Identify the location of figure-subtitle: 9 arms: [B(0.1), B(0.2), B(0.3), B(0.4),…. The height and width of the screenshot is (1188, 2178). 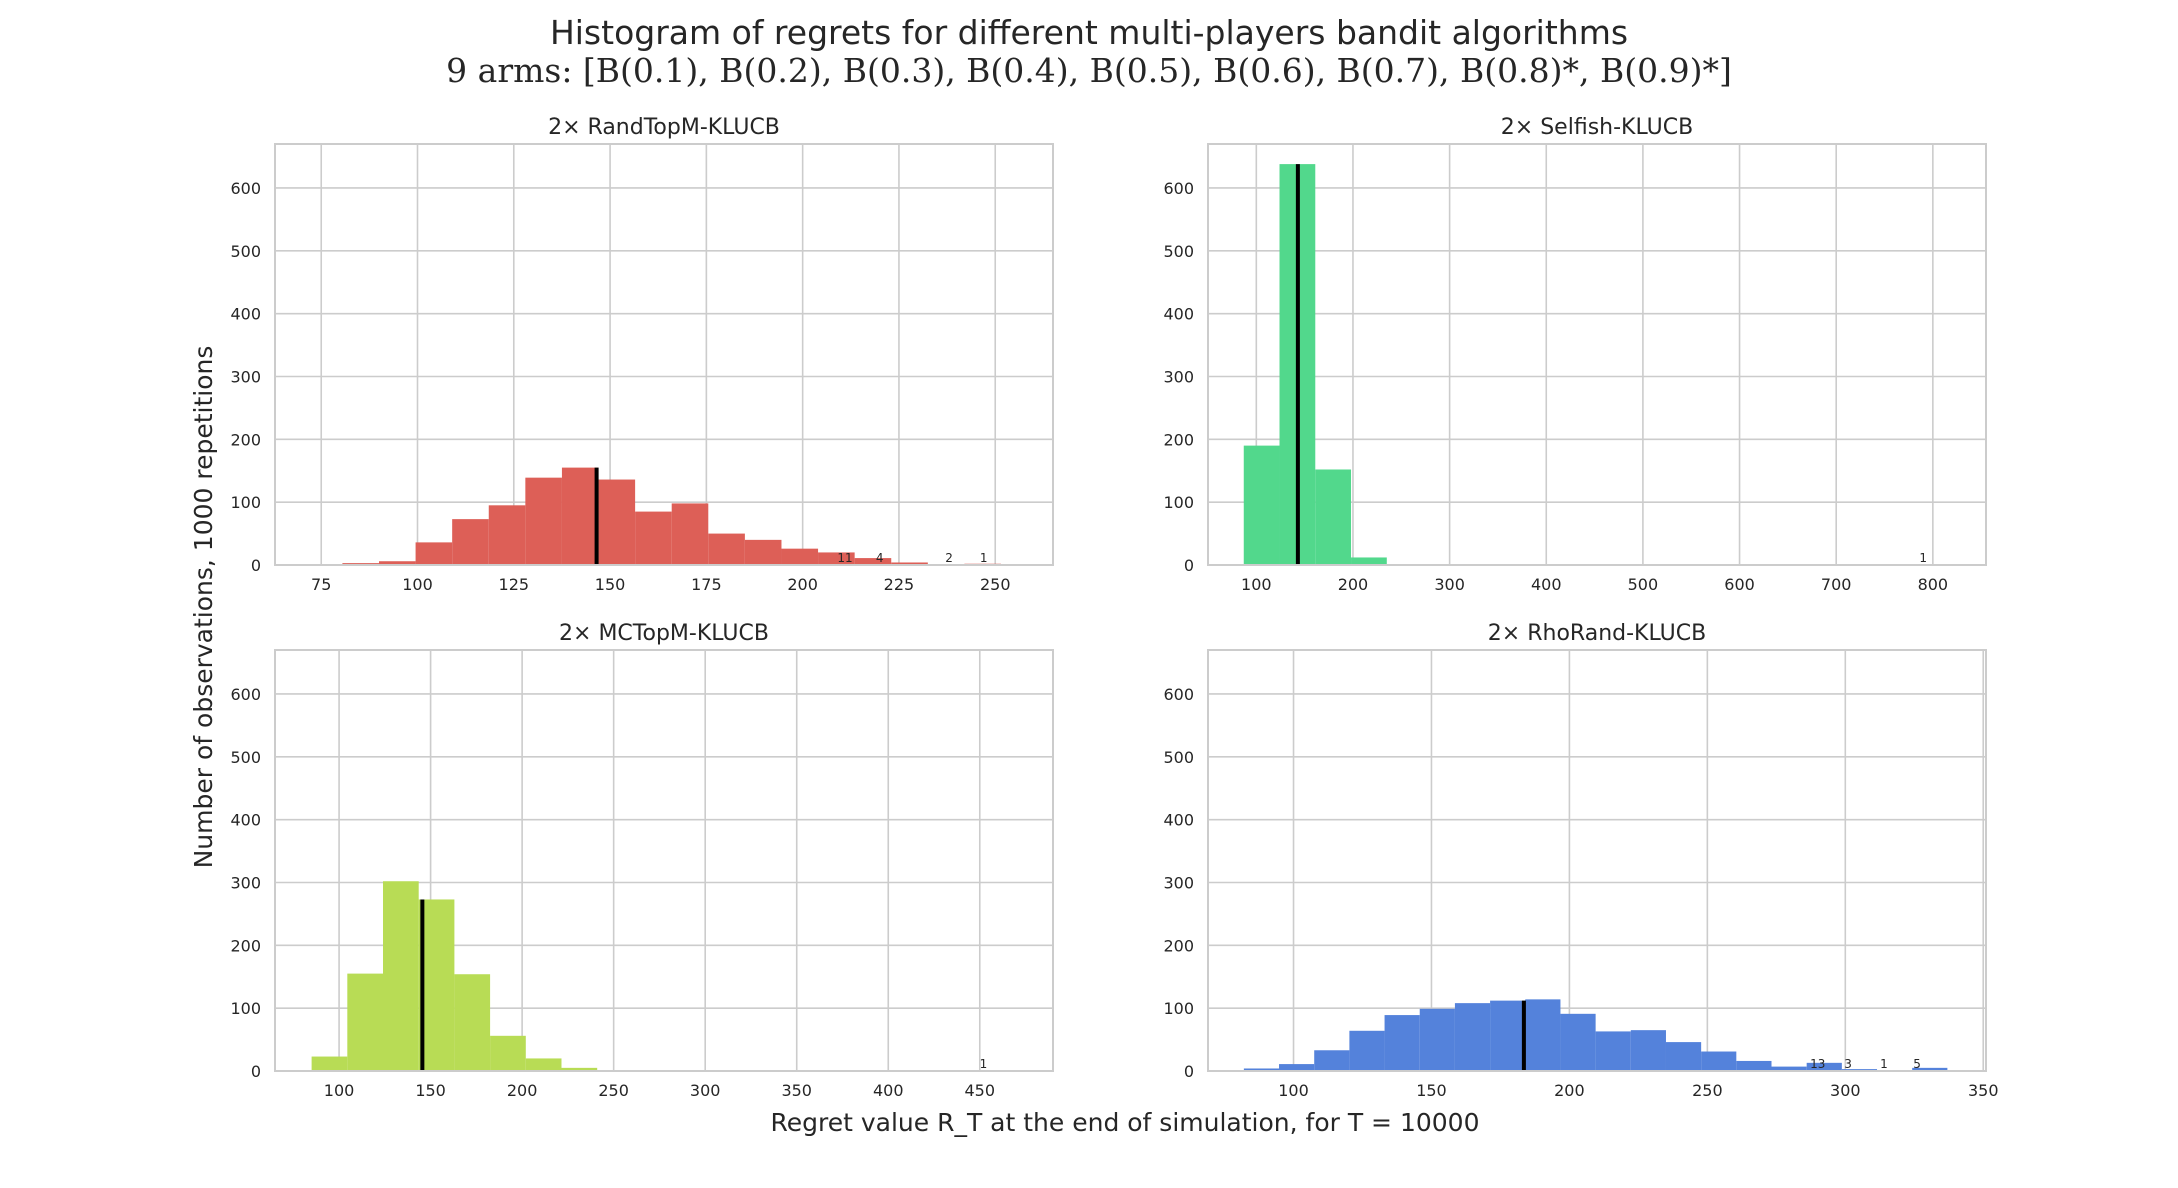
(1089, 70).